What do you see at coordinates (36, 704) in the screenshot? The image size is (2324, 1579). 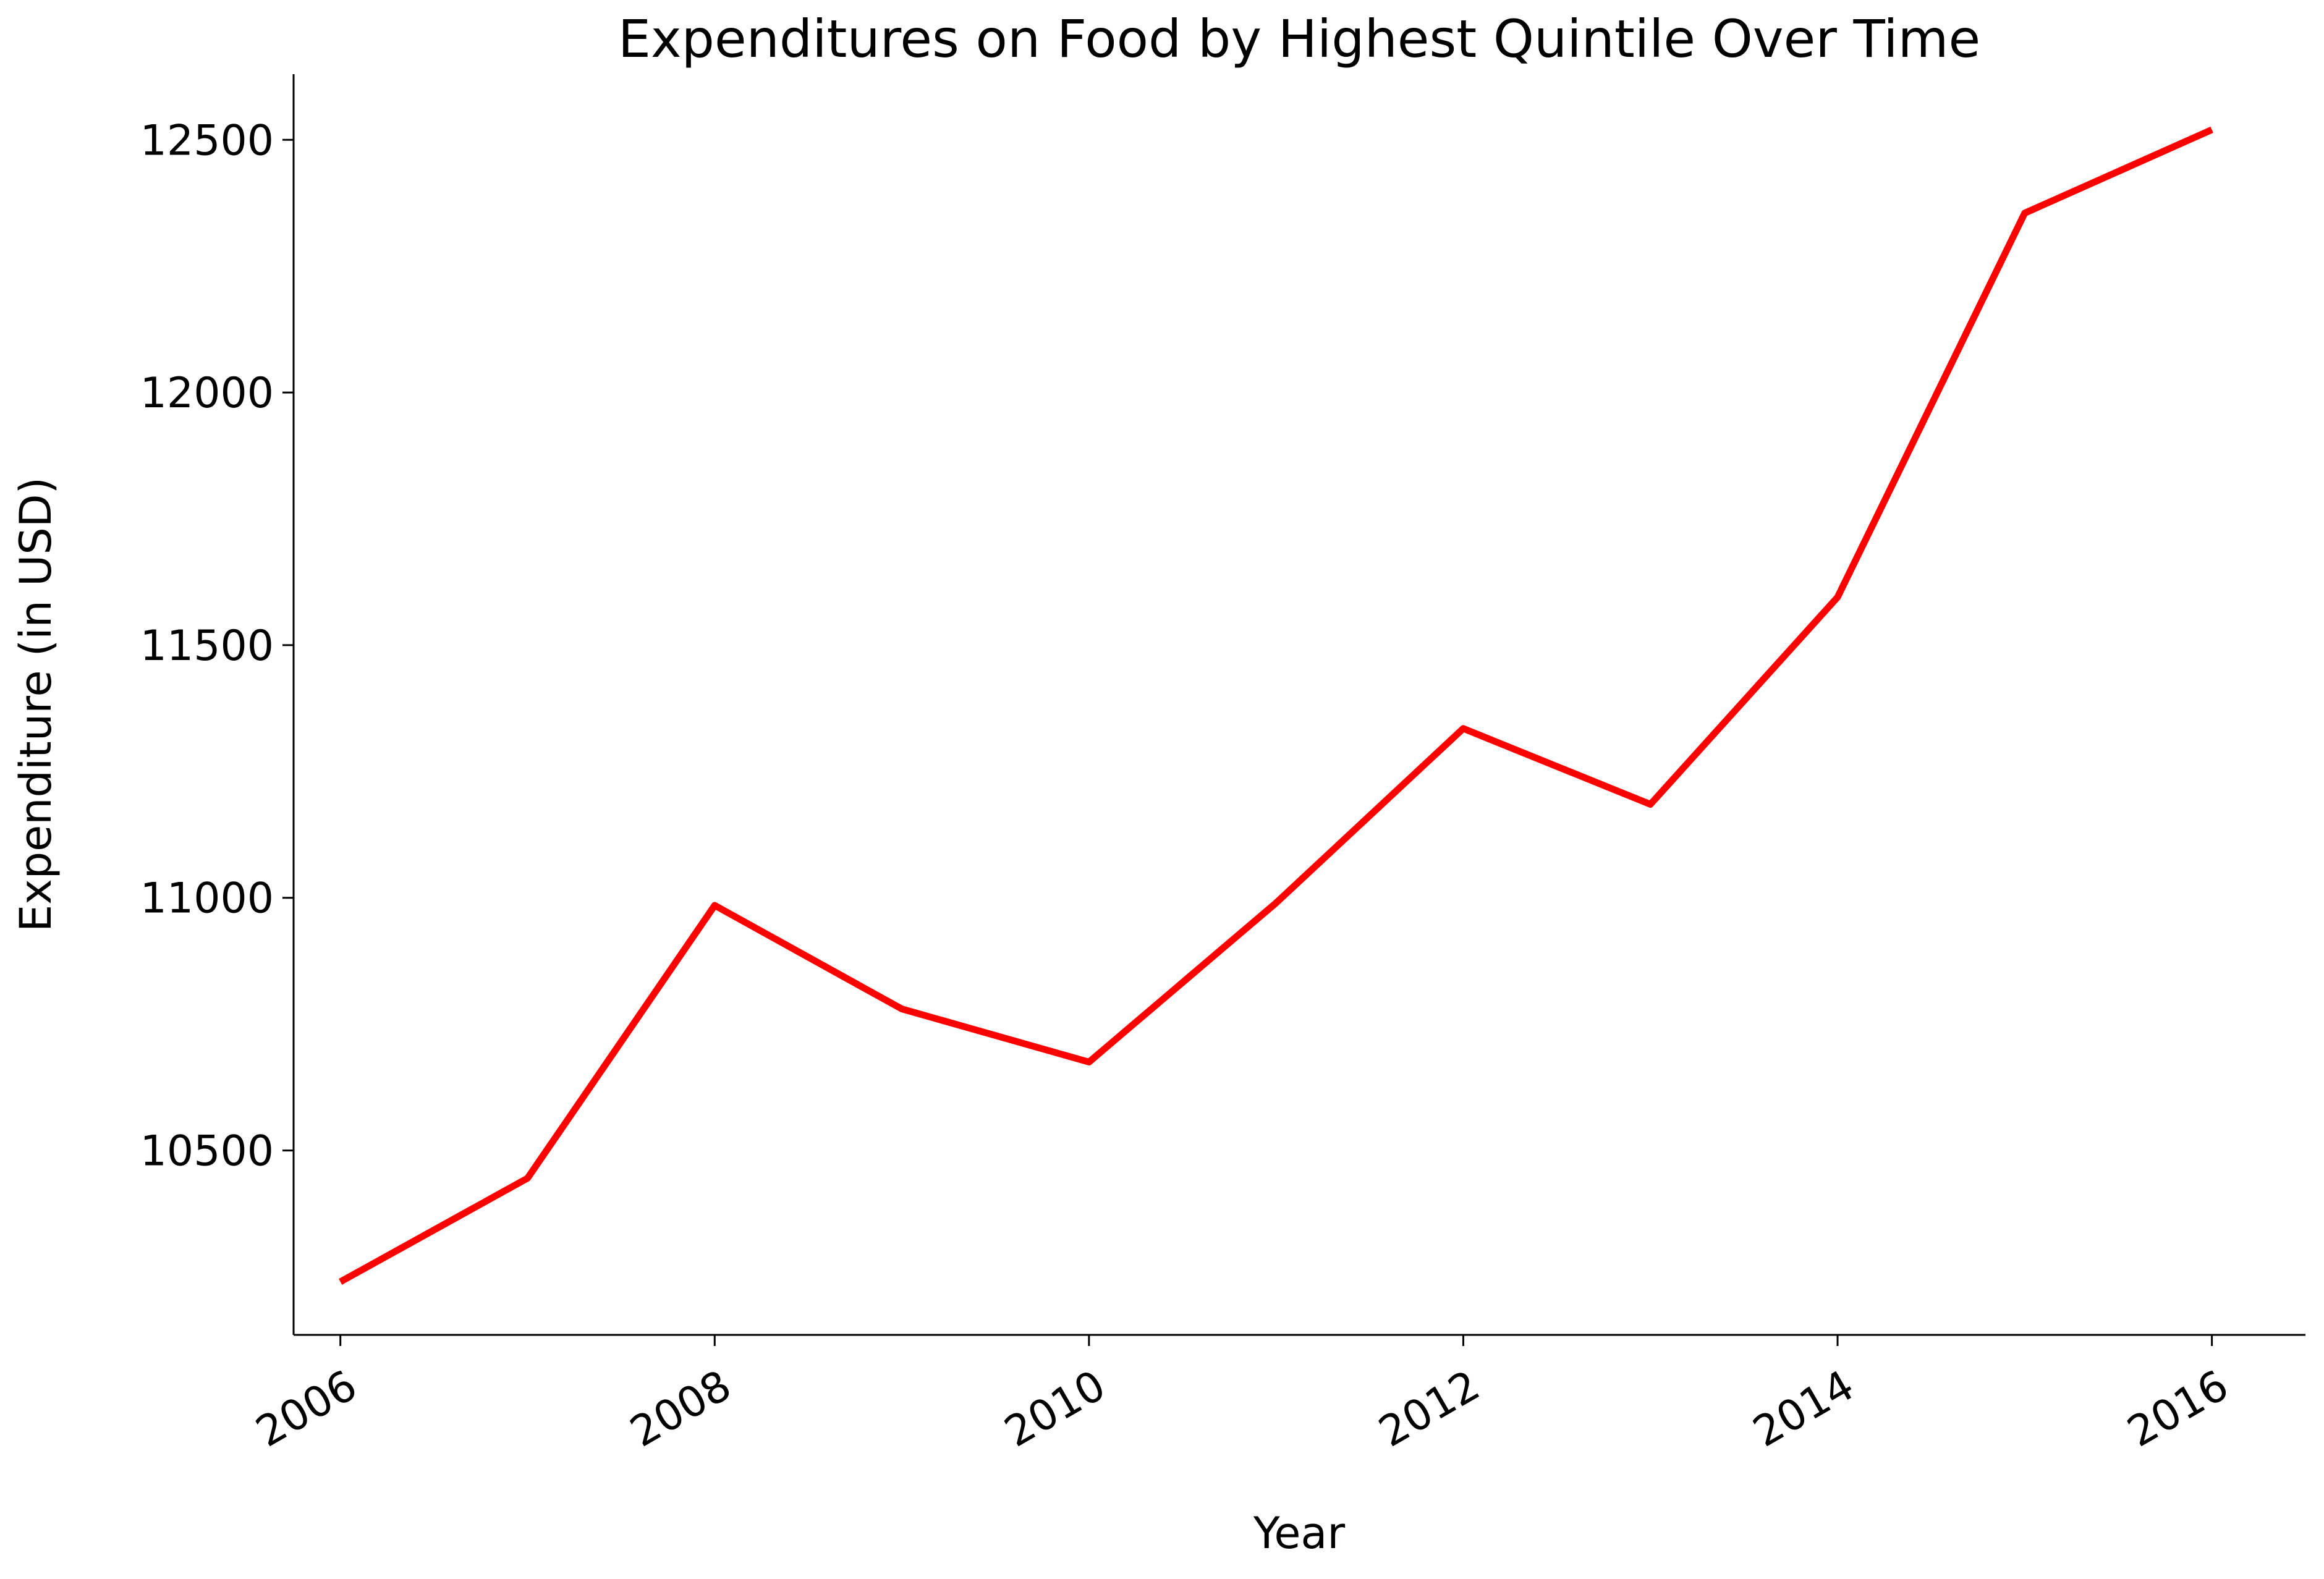 I see `y-axis-label: Expenditure (in USD)` at bounding box center [36, 704].